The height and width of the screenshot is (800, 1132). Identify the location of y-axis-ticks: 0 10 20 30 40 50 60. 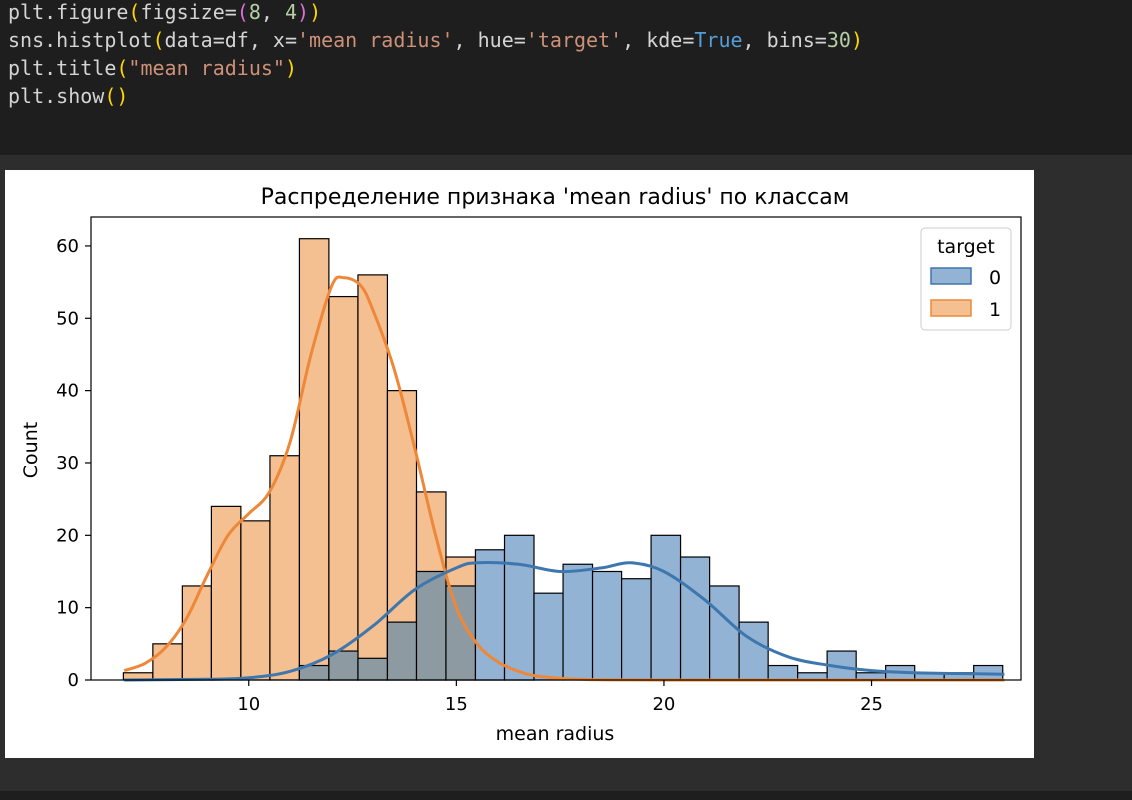
(73, 463).